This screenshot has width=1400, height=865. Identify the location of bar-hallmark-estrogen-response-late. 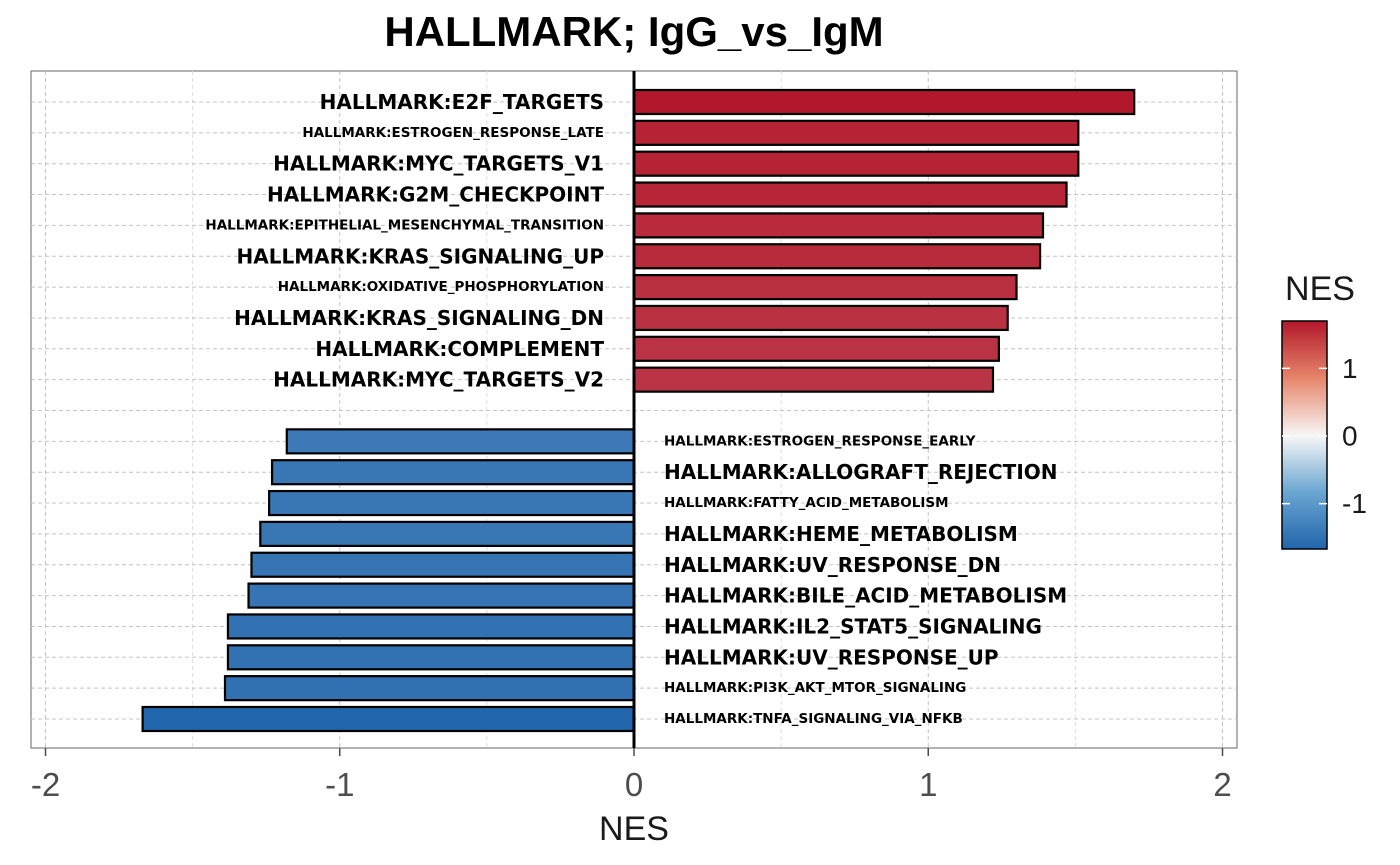
(856, 132).